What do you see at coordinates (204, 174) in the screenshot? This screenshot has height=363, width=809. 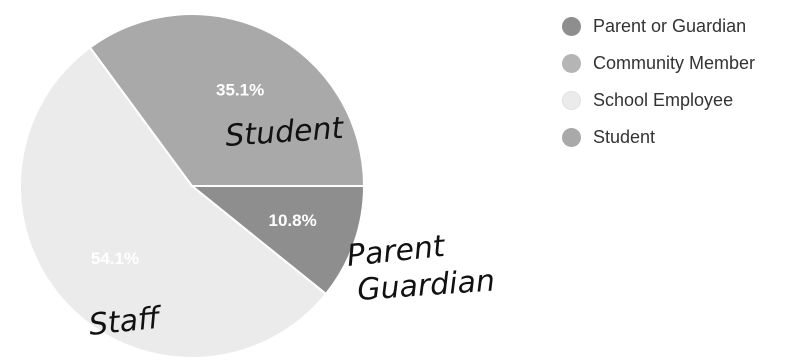 I see `pie-value-labels: 10.8% 54.1% 35.1%` at bounding box center [204, 174].